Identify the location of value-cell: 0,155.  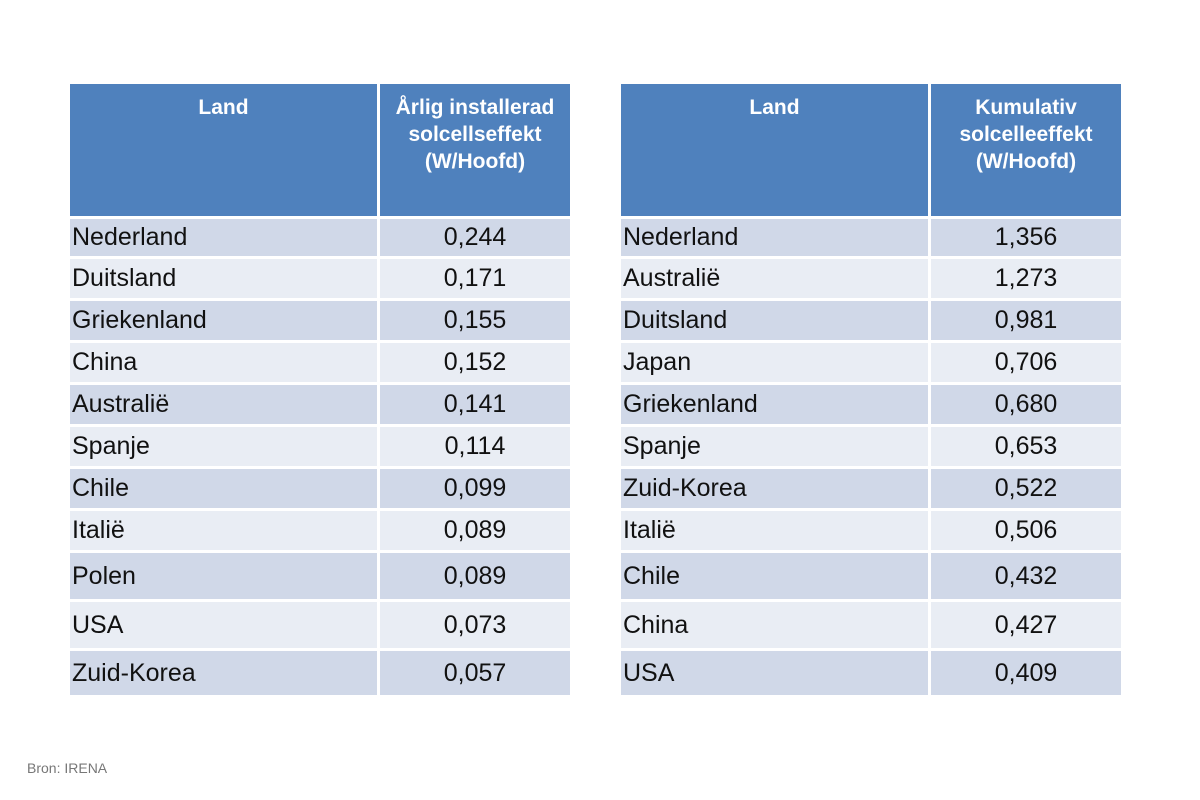
(475, 322).